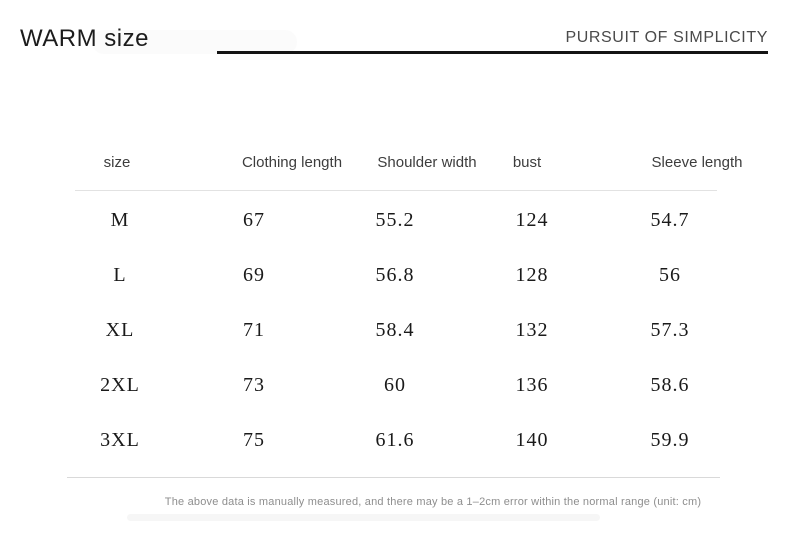 The image size is (790, 556). What do you see at coordinates (427, 162) in the screenshot?
I see `header-cell-shoulder-width: Shoulder width` at bounding box center [427, 162].